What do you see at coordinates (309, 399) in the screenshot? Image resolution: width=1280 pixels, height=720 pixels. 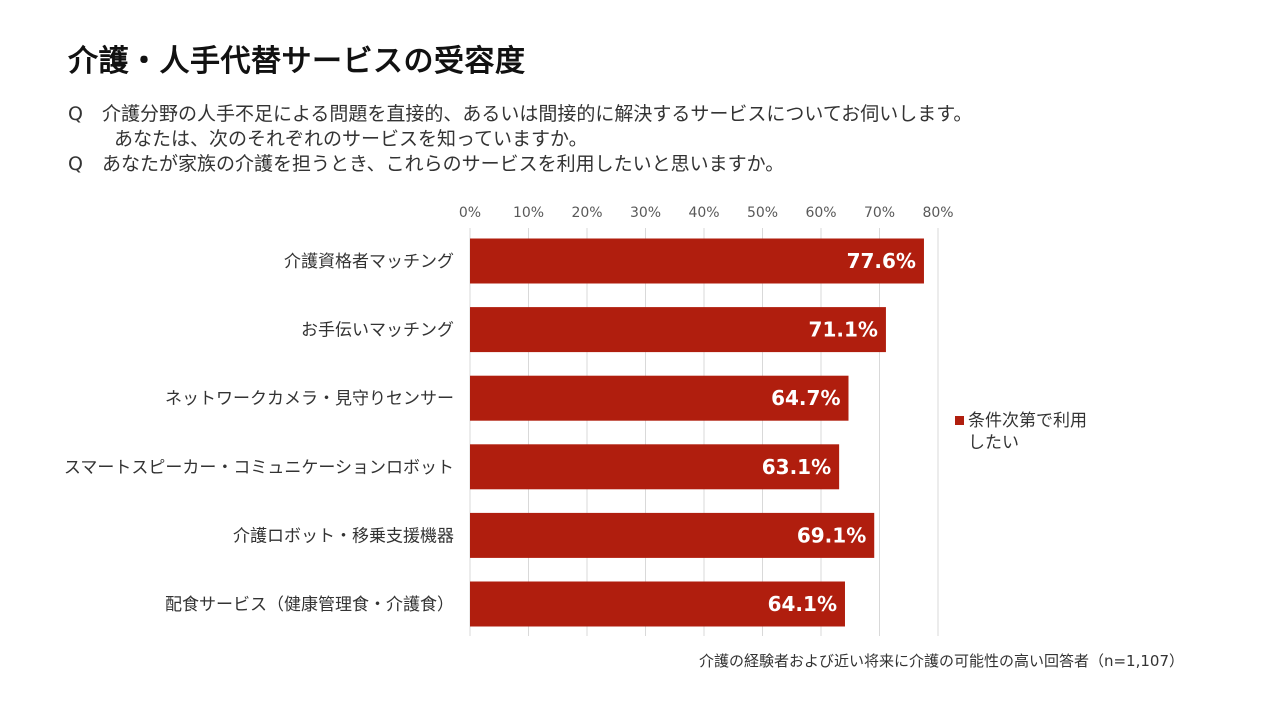 I see `category-label: ネットワークカメラ・見守りセンサー` at bounding box center [309, 399].